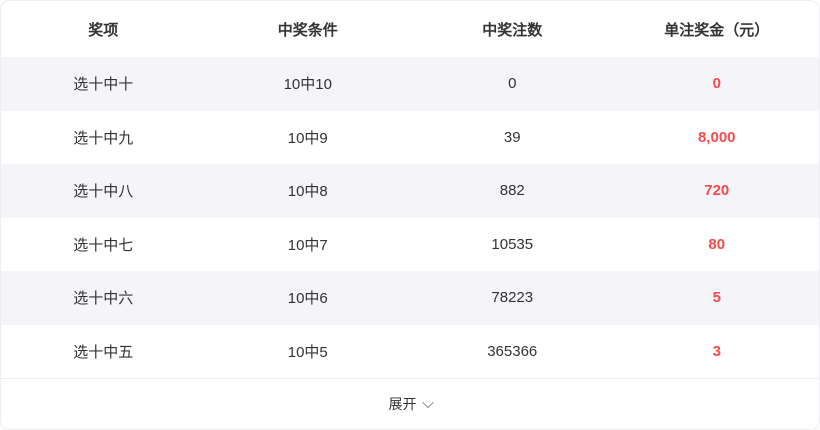 This screenshot has height=430, width=820. I want to click on header-winning-bets: 中奖注数, so click(512, 30).